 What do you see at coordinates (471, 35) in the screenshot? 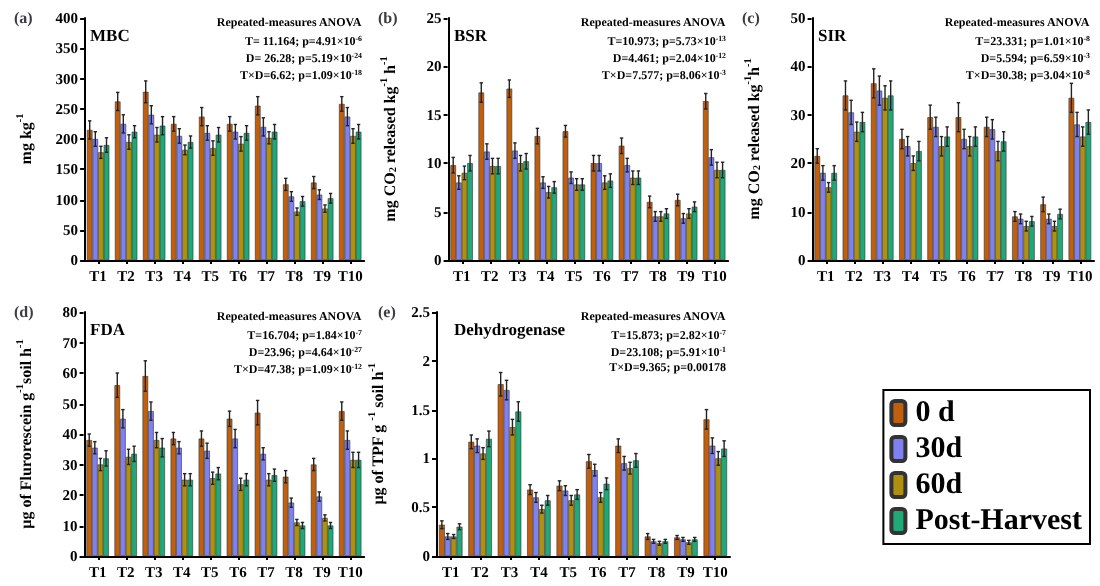
I see `annotation: BSR` at bounding box center [471, 35].